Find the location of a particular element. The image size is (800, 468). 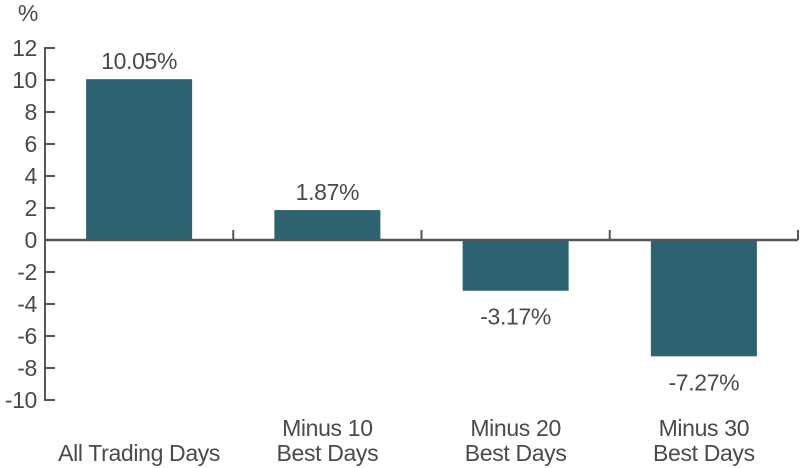

bar-value-label: -3.17% is located at coordinates (515, 317).